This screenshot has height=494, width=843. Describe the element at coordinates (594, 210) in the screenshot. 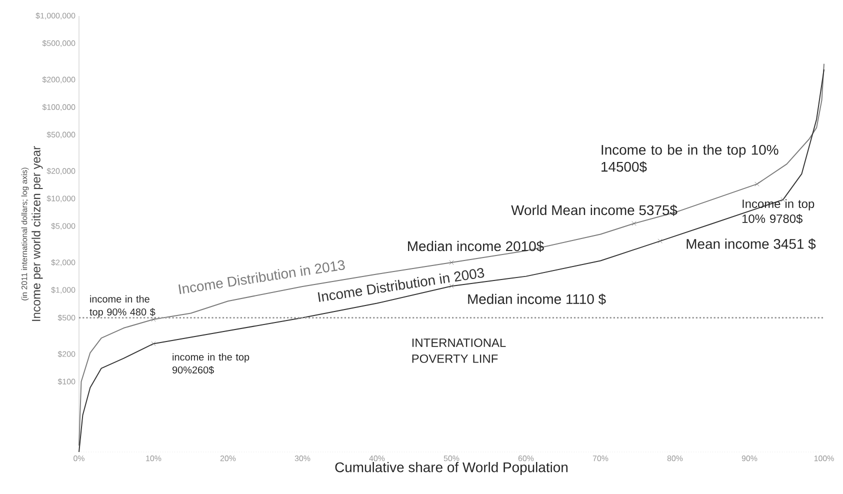

I see `annotation: World Mean income 5375$` at that location.